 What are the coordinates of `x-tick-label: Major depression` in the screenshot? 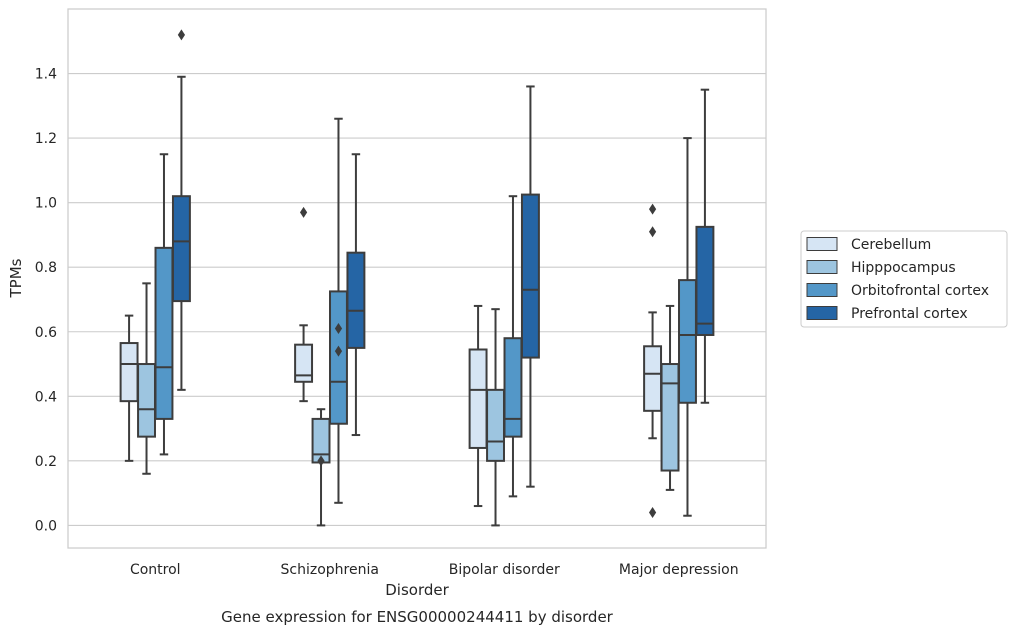 It's located at (679, 570).